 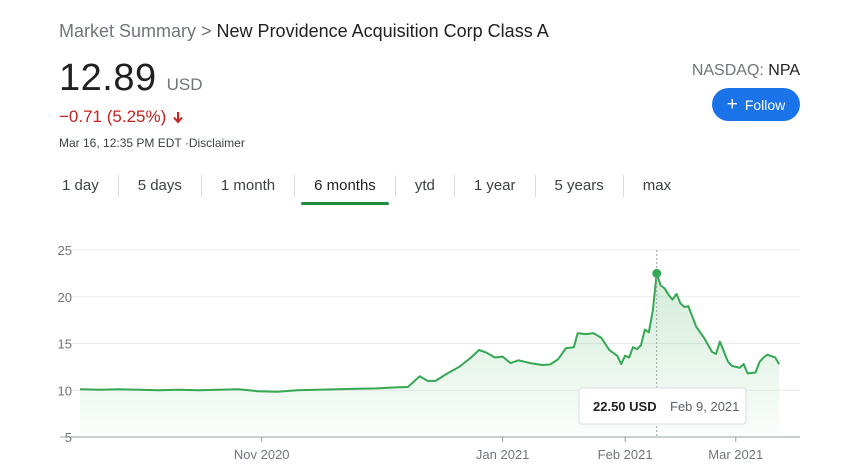 I want to click on tab-1-month: 1 month, so click(x=248, y=185).